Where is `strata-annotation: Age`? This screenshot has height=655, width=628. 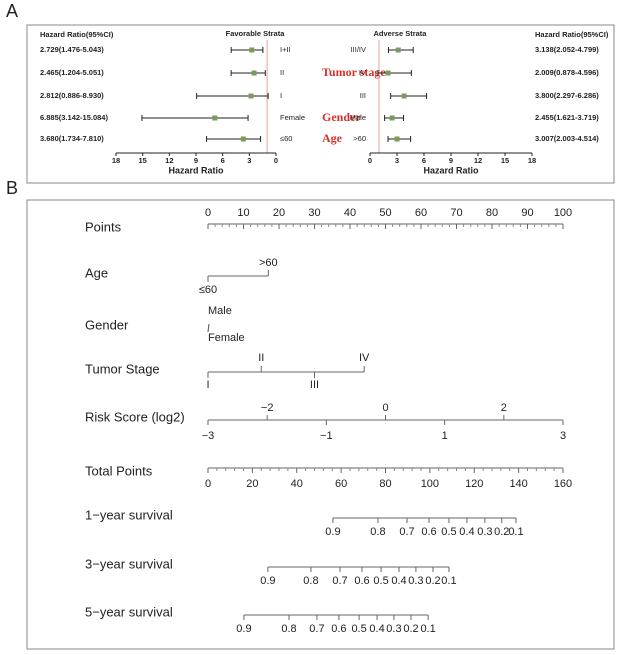 strata-annotation: Age is located at coordinates (332, 138).